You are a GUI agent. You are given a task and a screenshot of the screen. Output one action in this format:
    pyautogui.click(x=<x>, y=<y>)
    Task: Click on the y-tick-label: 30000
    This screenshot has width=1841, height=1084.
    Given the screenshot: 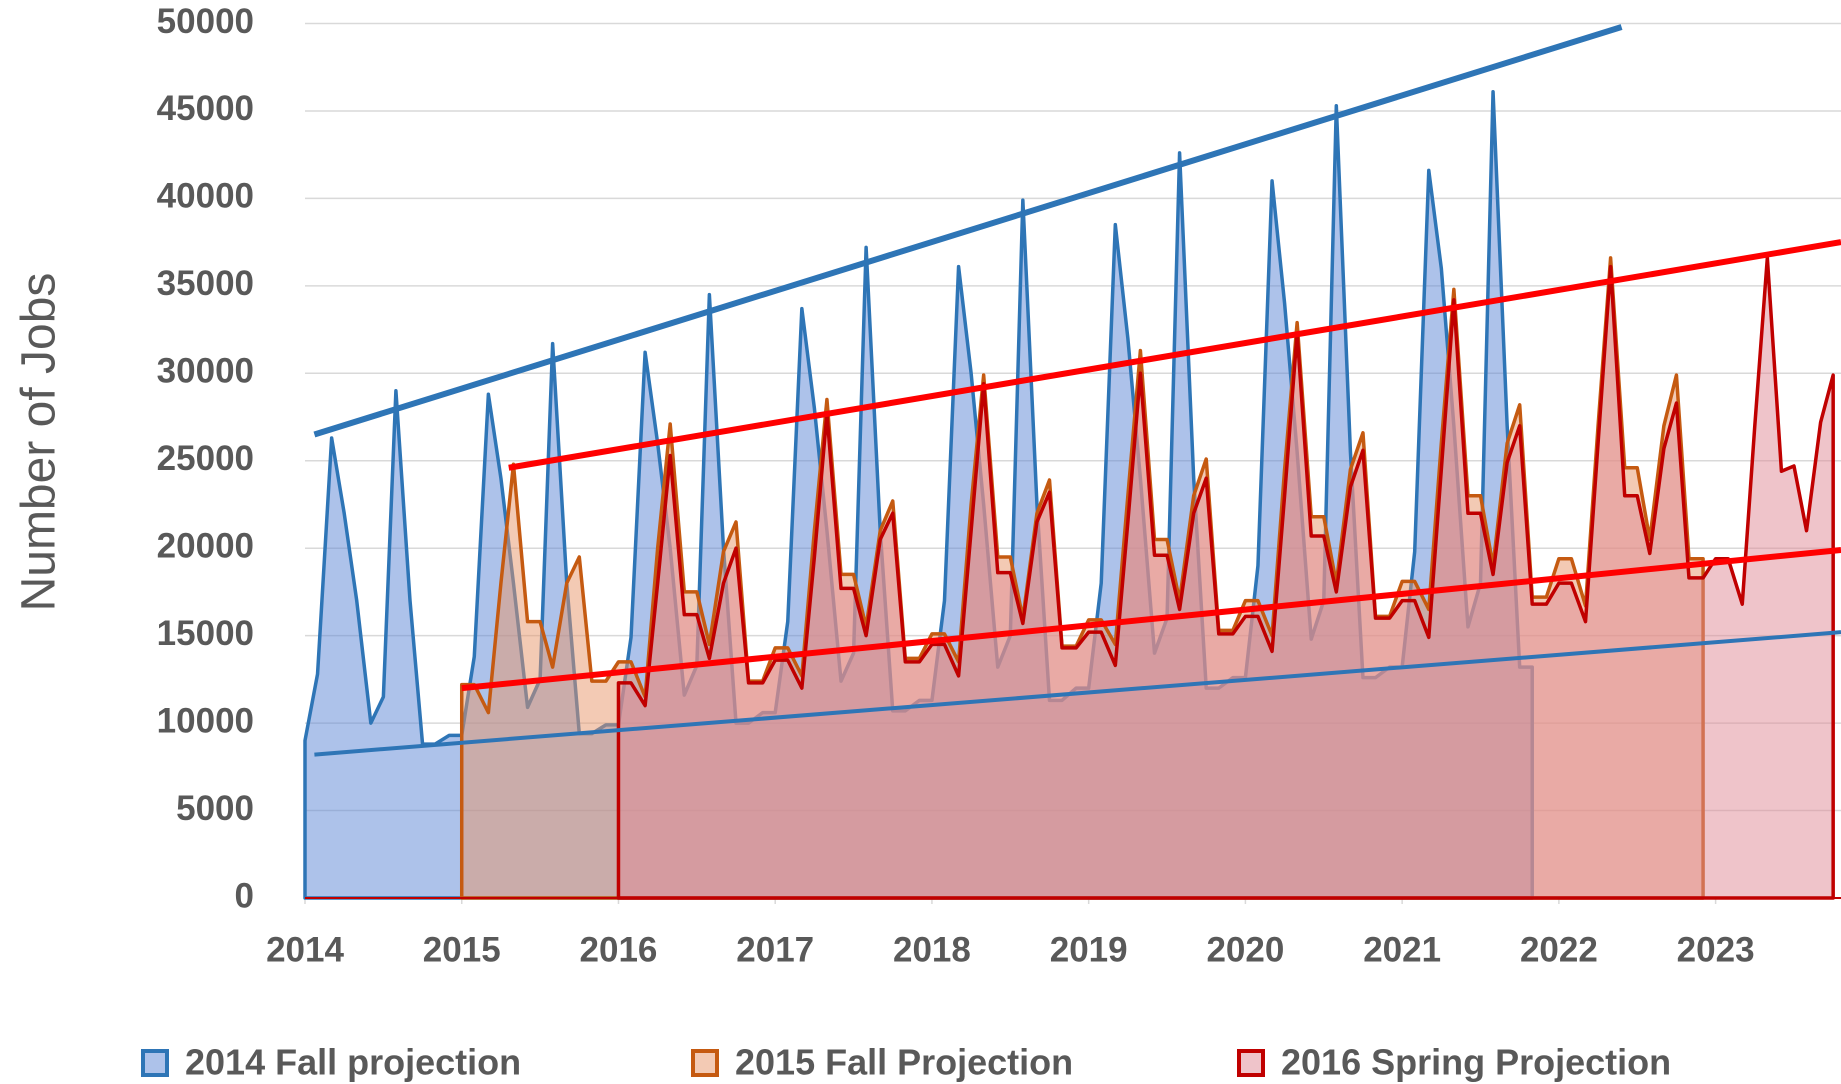 What is the action you would take?
    pyautogui.click(x=205, y=371)
    